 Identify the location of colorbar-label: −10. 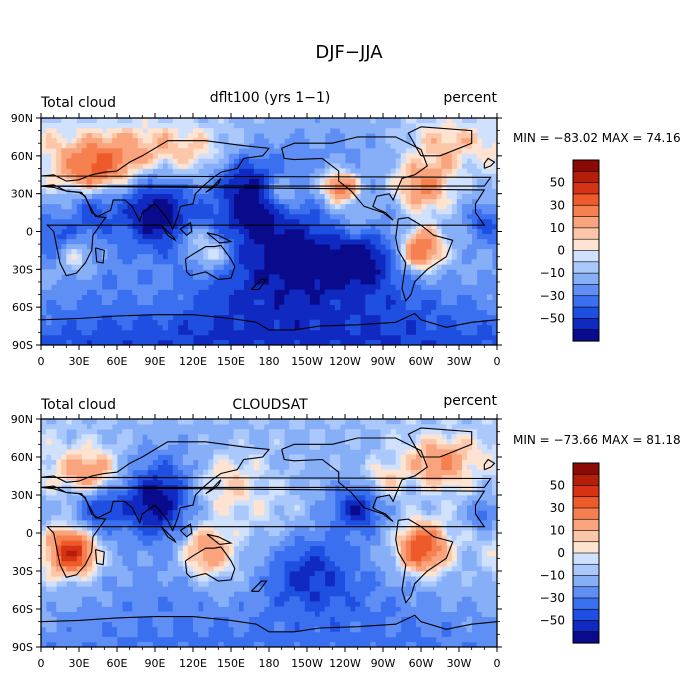
(552, 273).